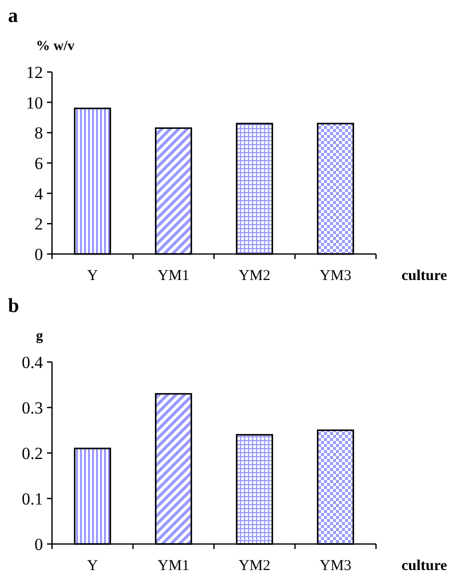 Image resolution: width=450 pixels, height=581 pixels. What do you see at coordinates (38, 224) in the screenshot?
I see `y-tick-label: 2` at bounding box center [38, 224].